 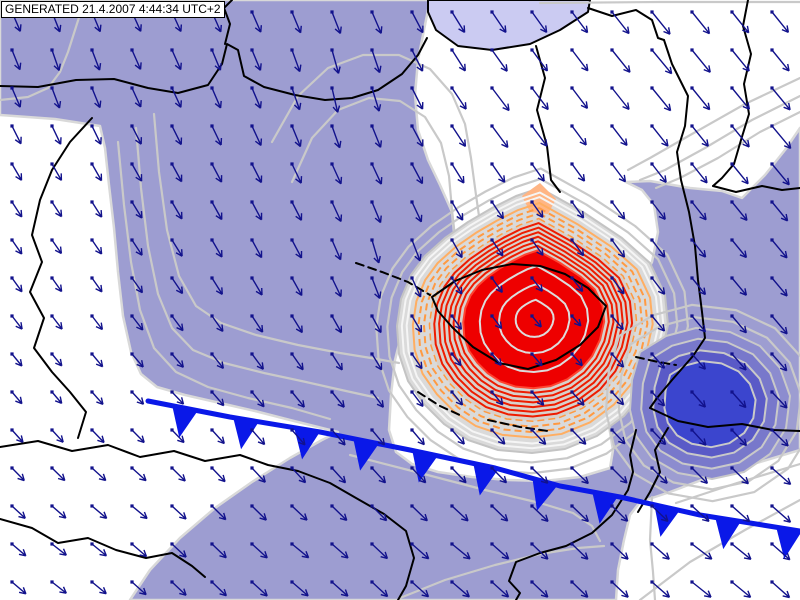 What do you see at coordinates (393, 279) in the screenshot?
I see `country-border-dashed` at bounding box center [393, 279].